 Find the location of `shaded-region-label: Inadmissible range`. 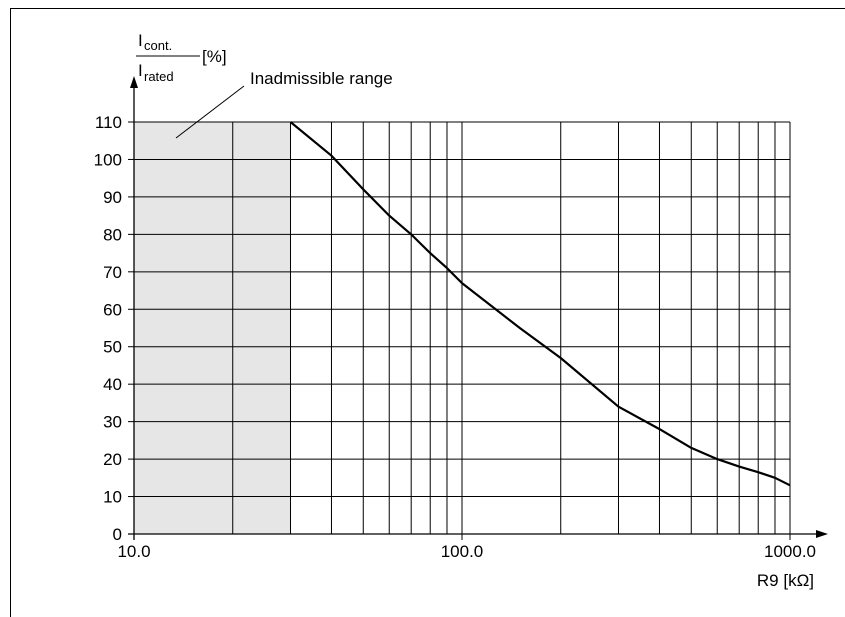

shaded-region-label: Inadmissible range is located at coordinates (321, 78).